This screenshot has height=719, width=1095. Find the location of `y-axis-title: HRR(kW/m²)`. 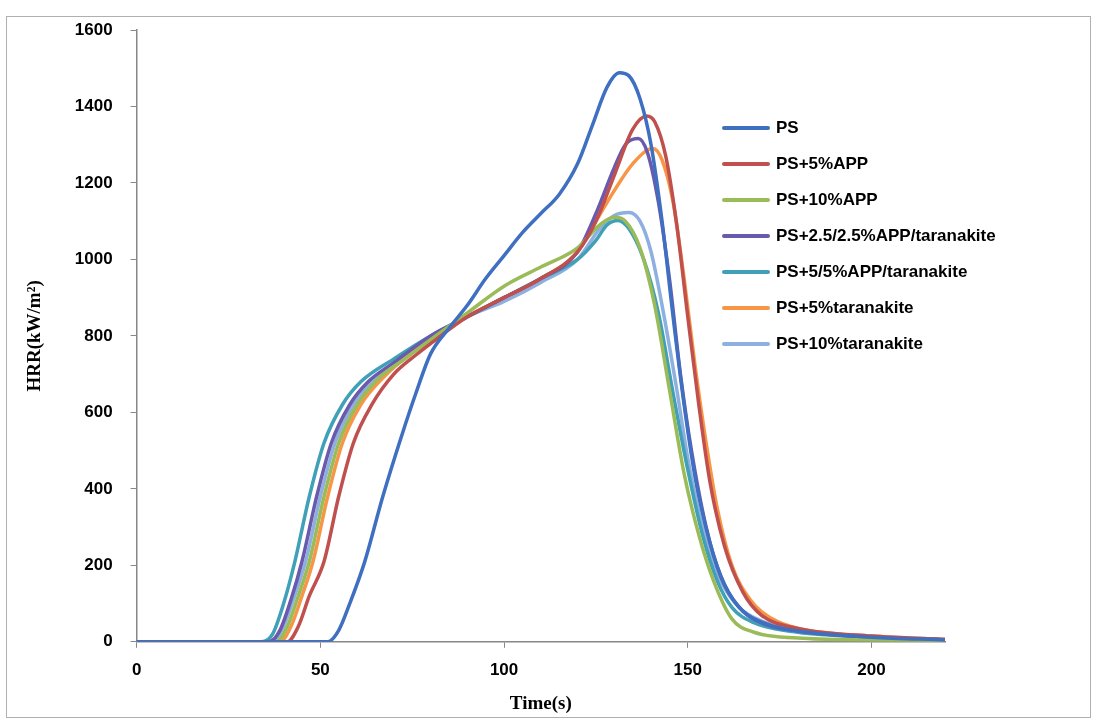

y-axis-title: HRR(kW/m²) is located at coordinates (34, 336).